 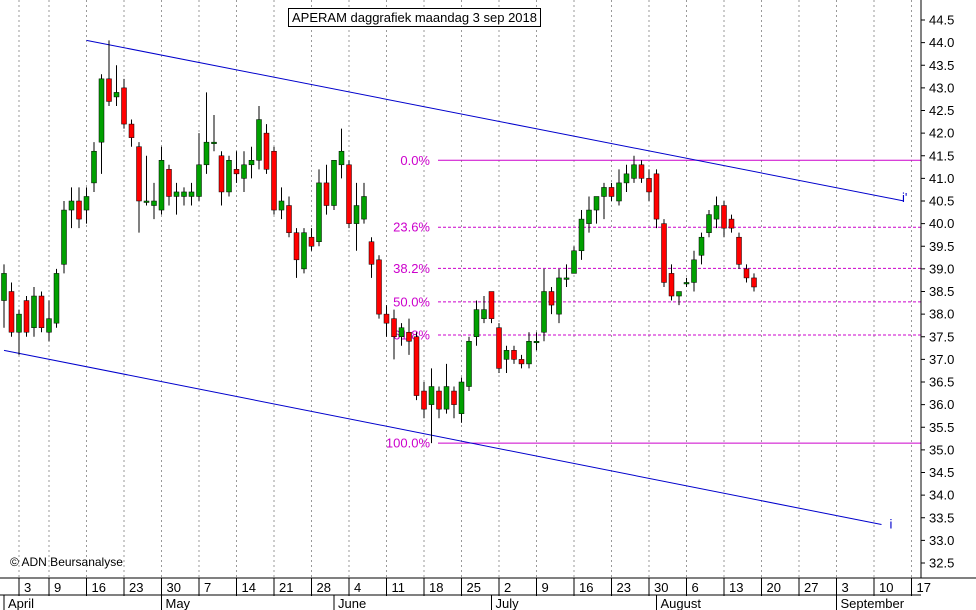 I want to click on y-tick-label: 41.0, so click(x=941, y=178).